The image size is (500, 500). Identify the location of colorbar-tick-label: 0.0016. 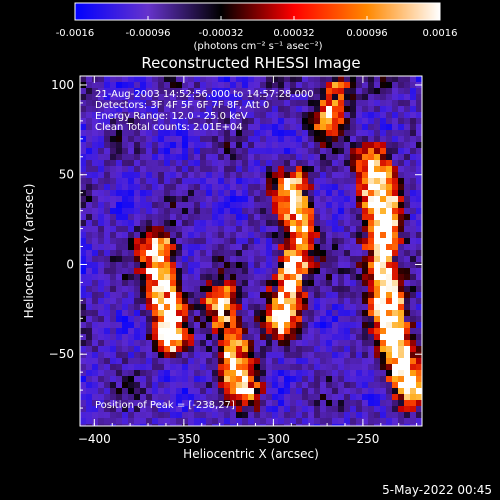
(440, 33).